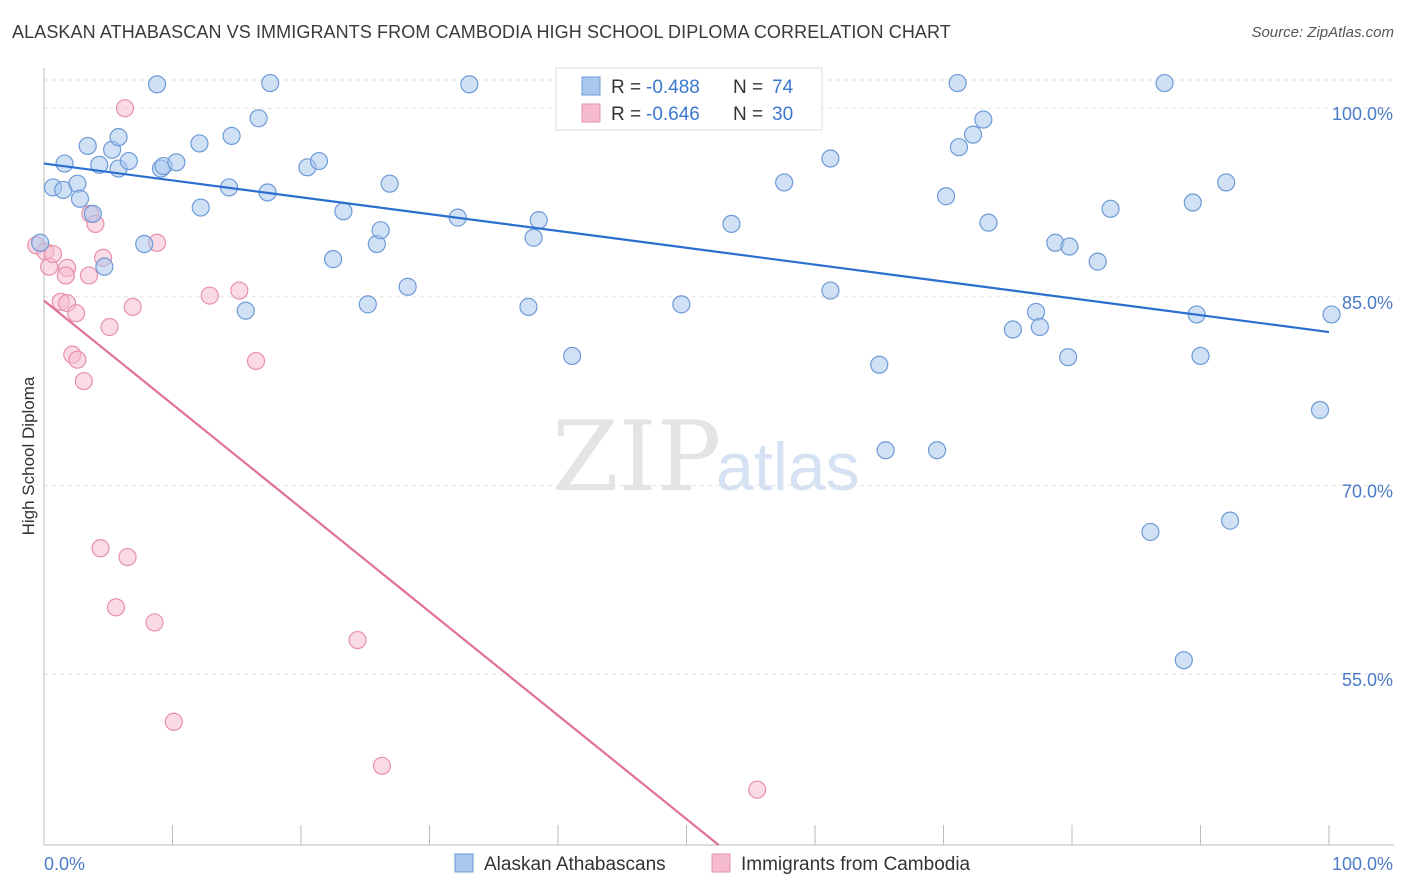 Image resolution: width=1406 pixels, height=892 pixels. Describe the element at coordinates (721, 863) in the screenshot. I see `legend-swatch-cambodia` at that location.